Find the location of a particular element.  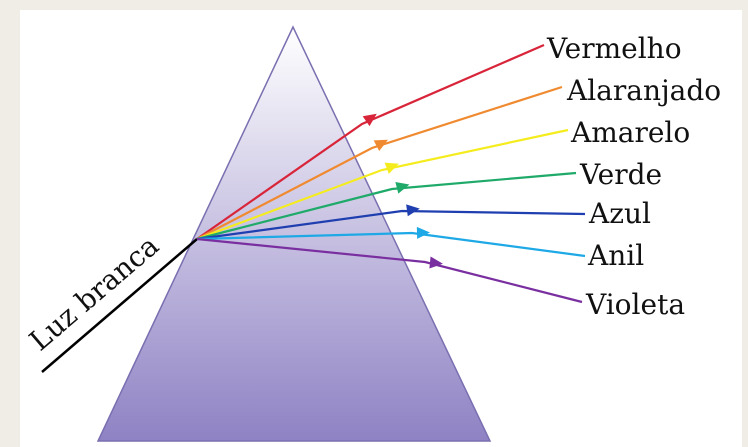

arrow-amarelo-icon is located at coordinates (391, 168).